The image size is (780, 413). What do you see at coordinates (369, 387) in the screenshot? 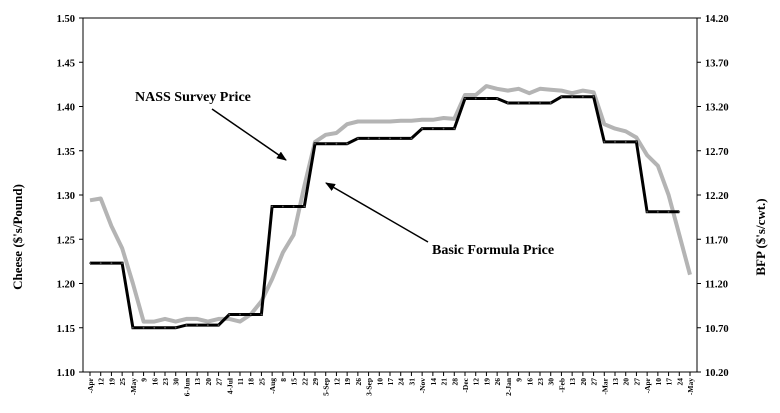
I see `x-tick-label: 3-Sep` at bounding box center [369, 387].